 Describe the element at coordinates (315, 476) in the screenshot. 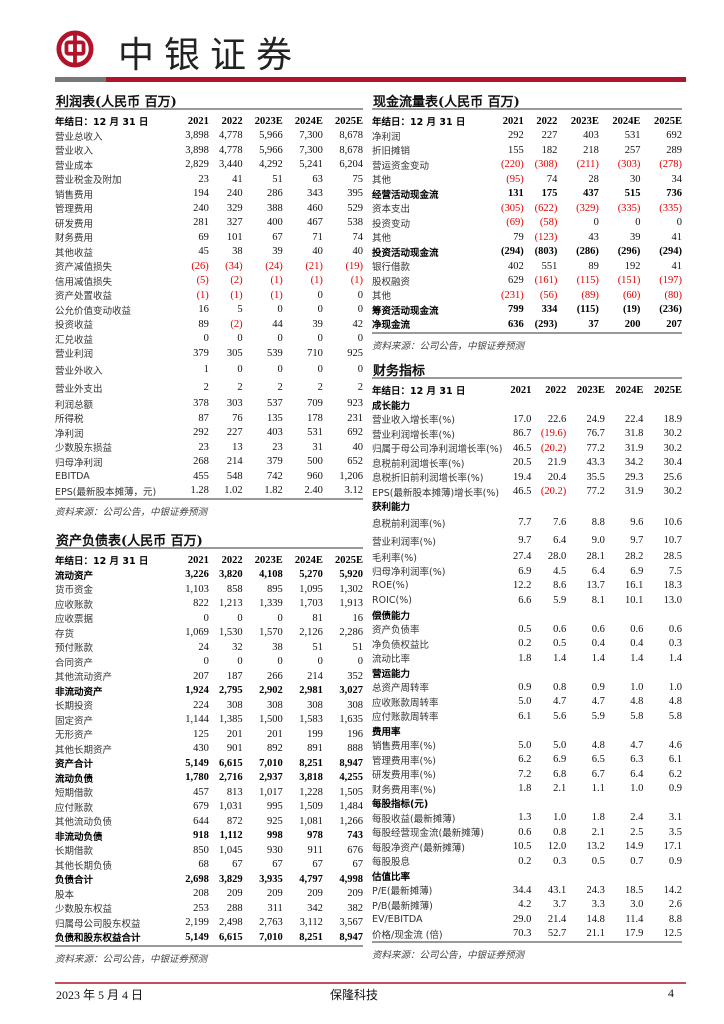

I see `cell-value: 960` at that location.